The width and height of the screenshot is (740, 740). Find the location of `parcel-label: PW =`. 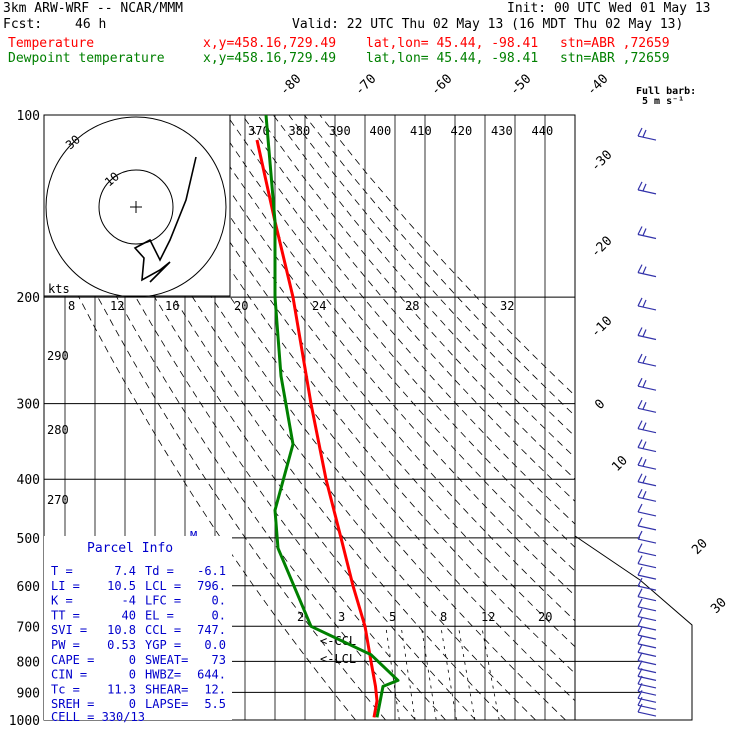

parcel-label: PW = is located at coordinates (65, 645).